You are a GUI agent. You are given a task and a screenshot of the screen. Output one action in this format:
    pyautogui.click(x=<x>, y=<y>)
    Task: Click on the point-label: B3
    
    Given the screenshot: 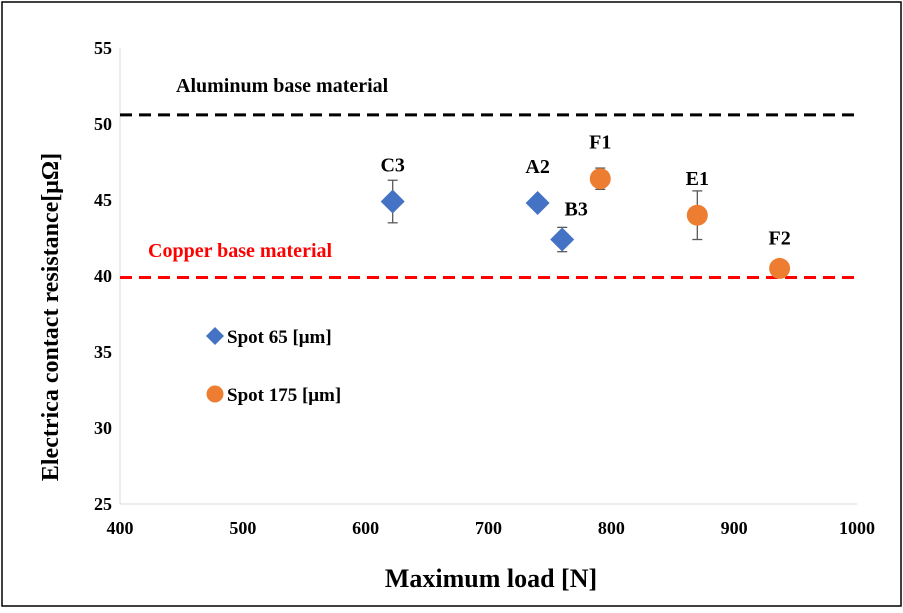 What is the action you would take?
    pyautogui.click(x=576, y=210)
    